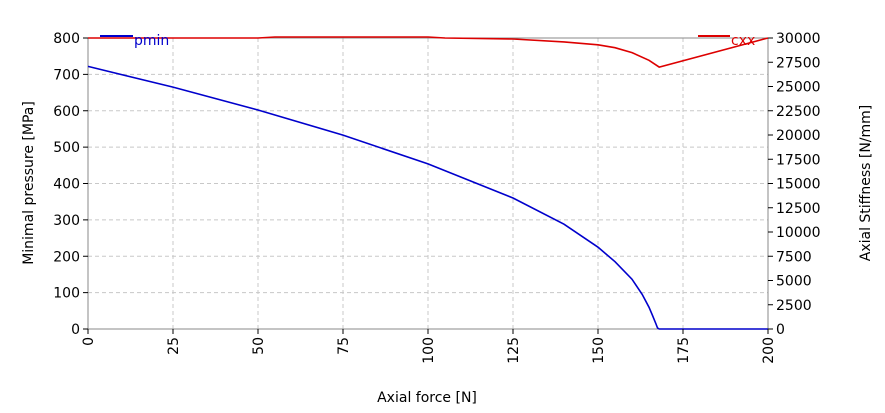 This screenshot has height=413, width=885. What do you see at coordinates (151, 41) in the screenshot?
I see `legend-label-pmin: pmin` at bounding box center [151, 41].